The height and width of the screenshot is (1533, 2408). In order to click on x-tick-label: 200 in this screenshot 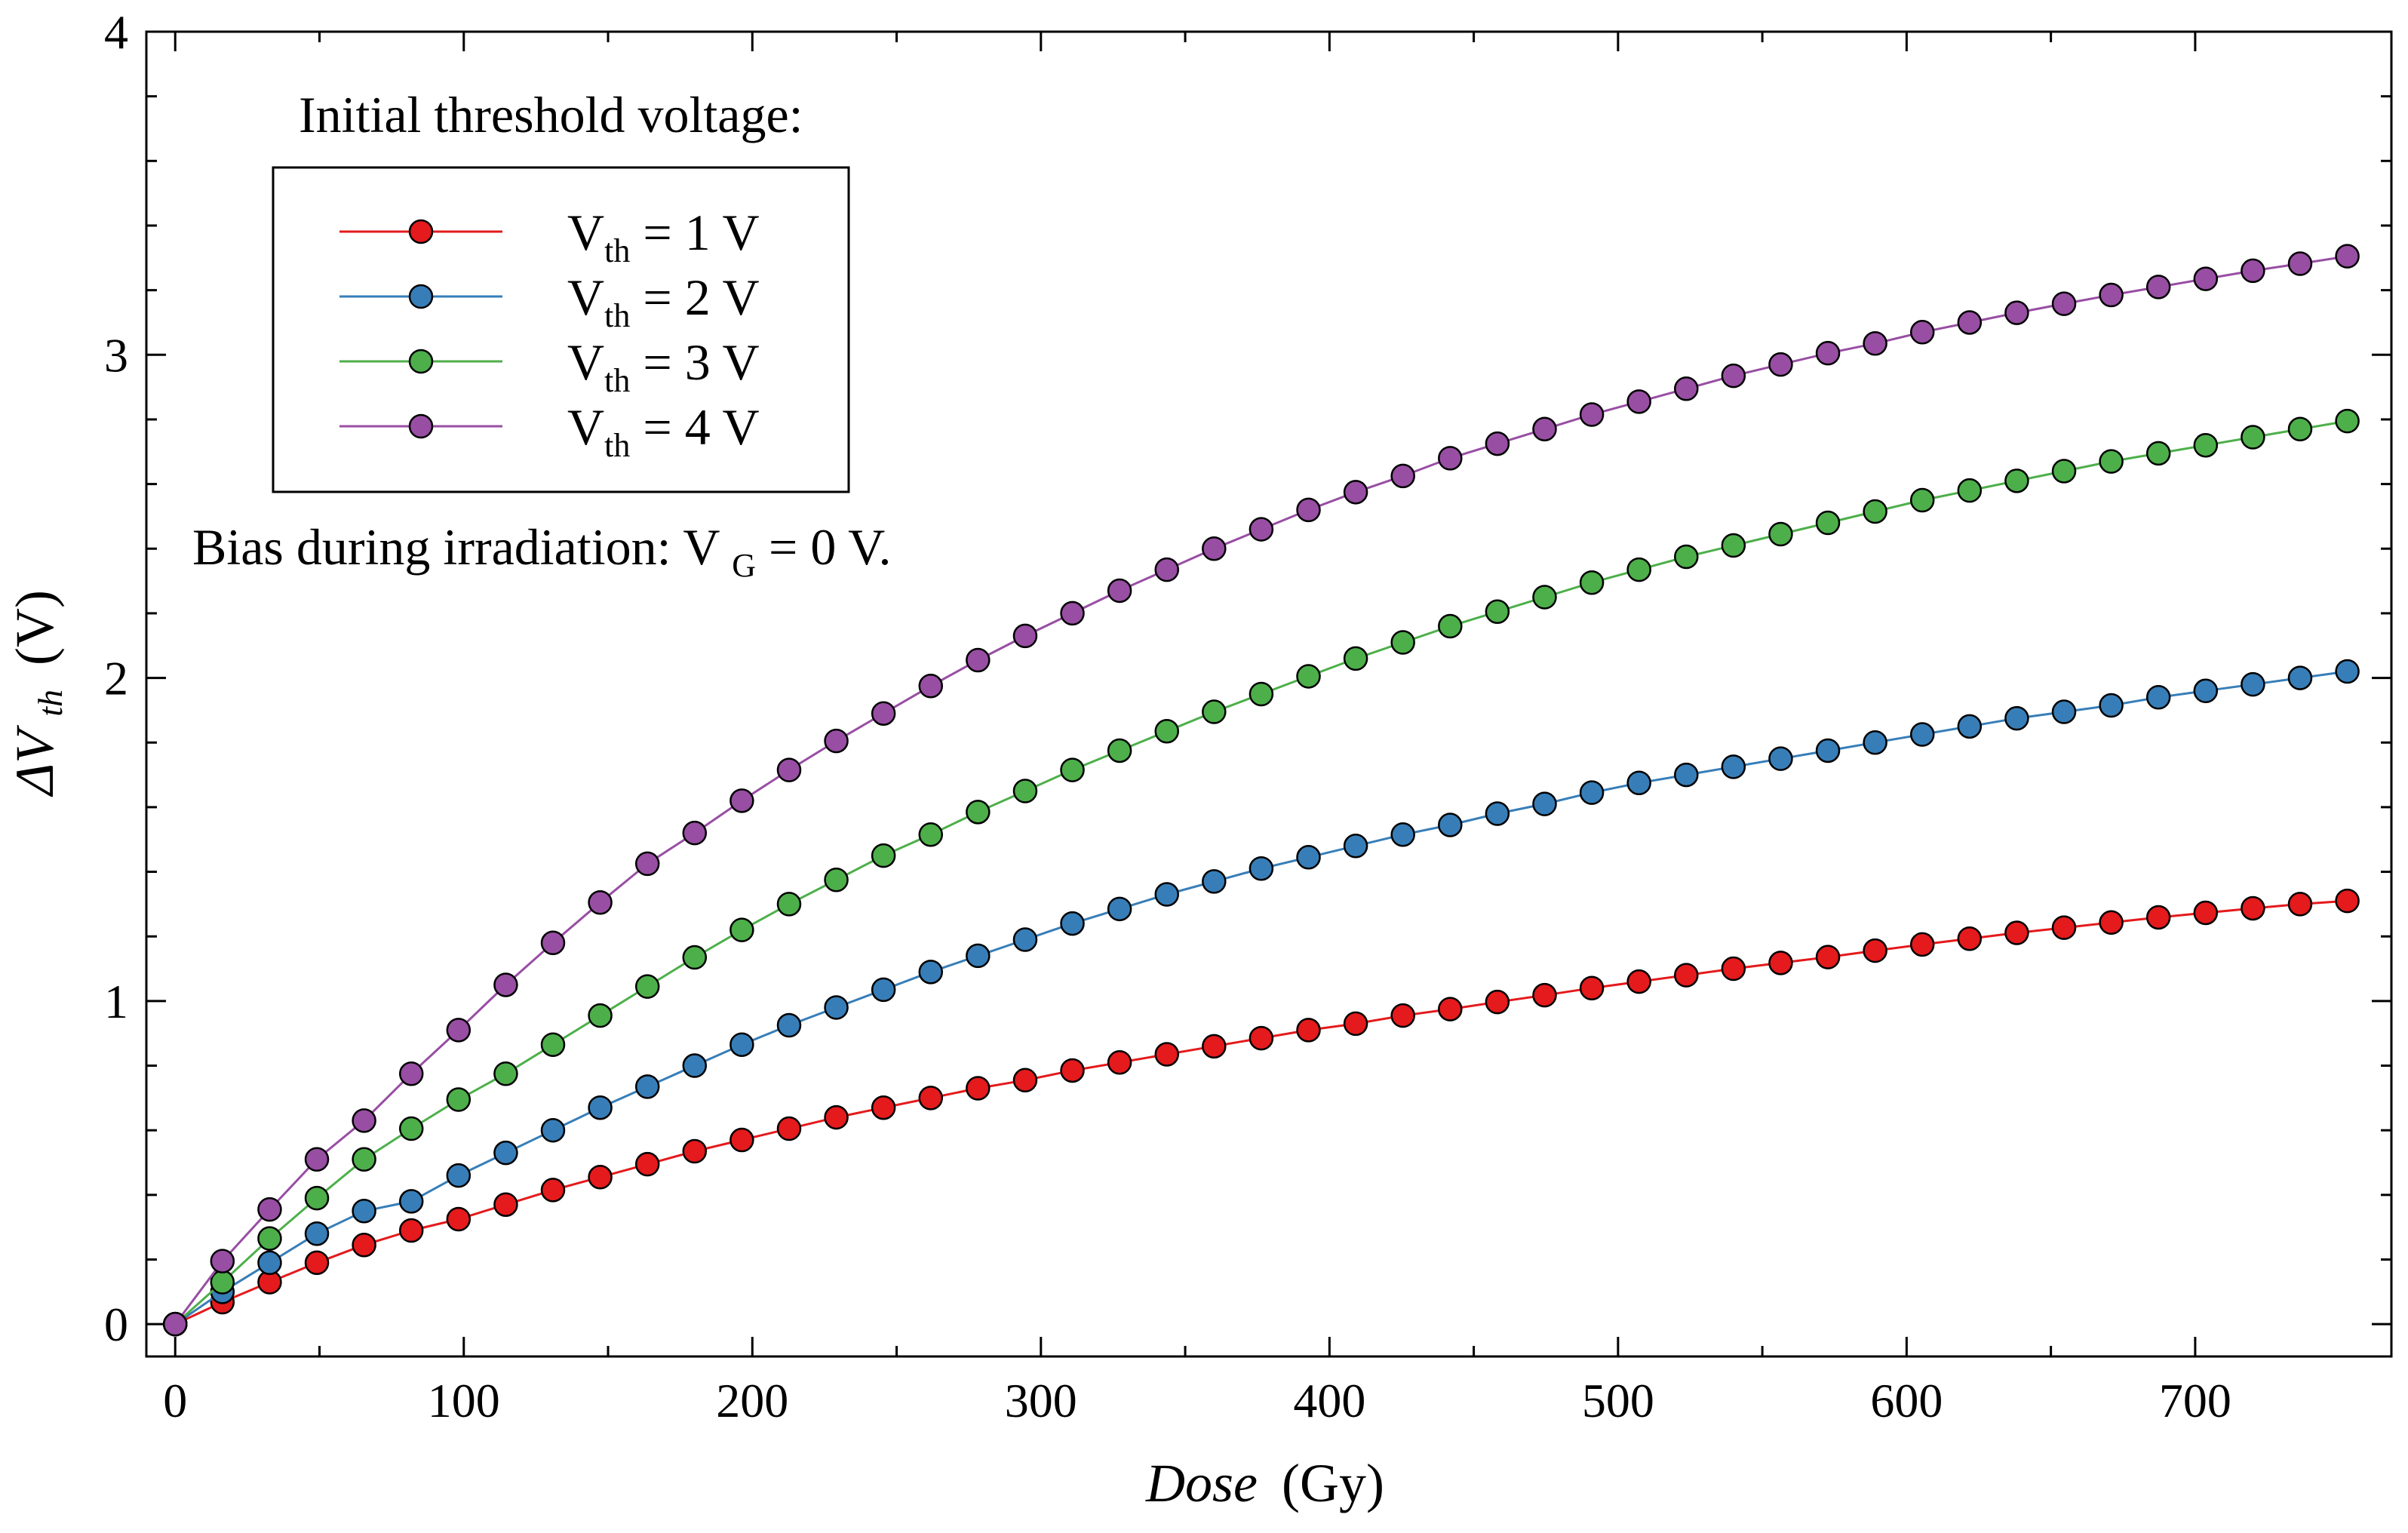, I will do `click(752, 1400)`.